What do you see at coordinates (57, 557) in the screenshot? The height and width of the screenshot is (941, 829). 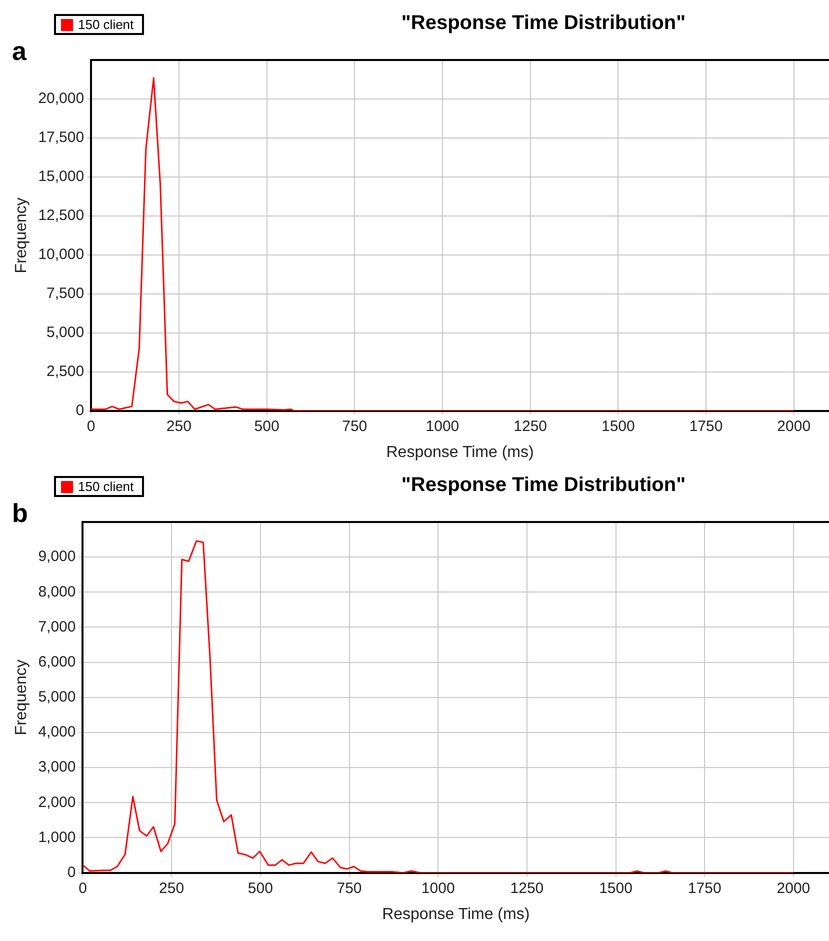 I see `y-tick-label: 9,000` at bounding box center [57, 557].